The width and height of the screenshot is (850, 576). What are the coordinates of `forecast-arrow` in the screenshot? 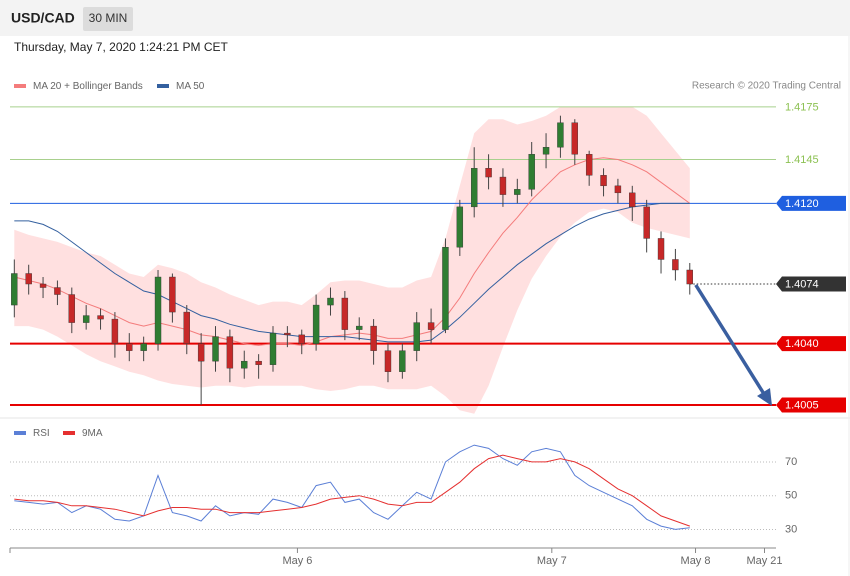 It's located at (730, 339).